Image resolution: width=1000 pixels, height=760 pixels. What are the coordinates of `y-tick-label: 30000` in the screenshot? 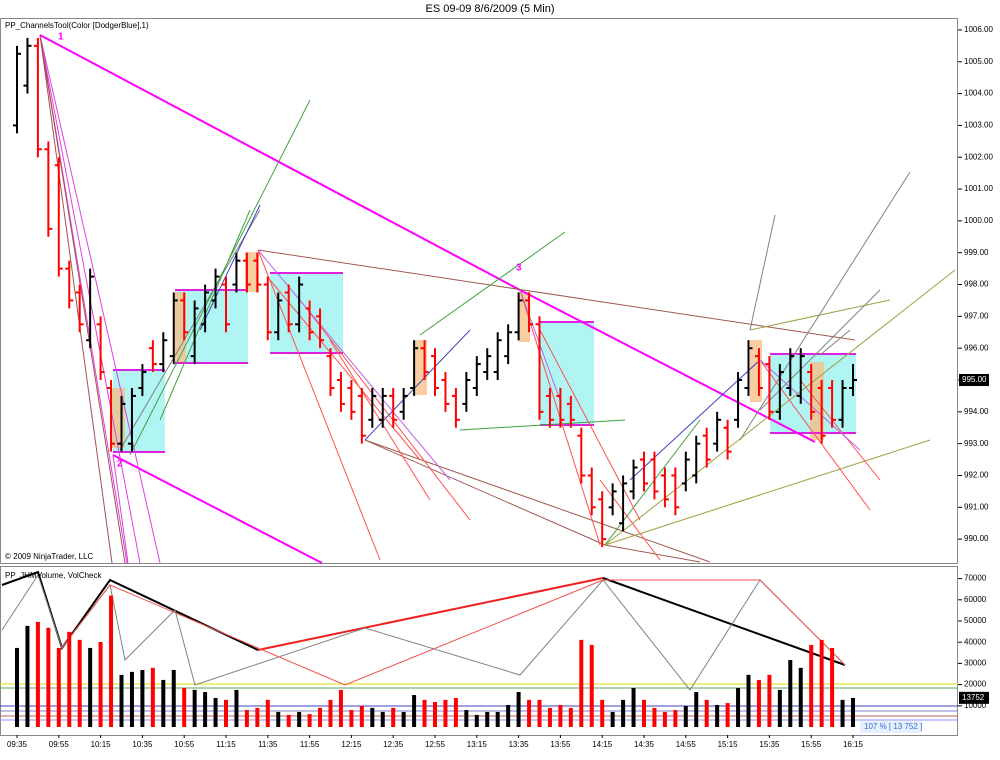 It's located at (975, 663).